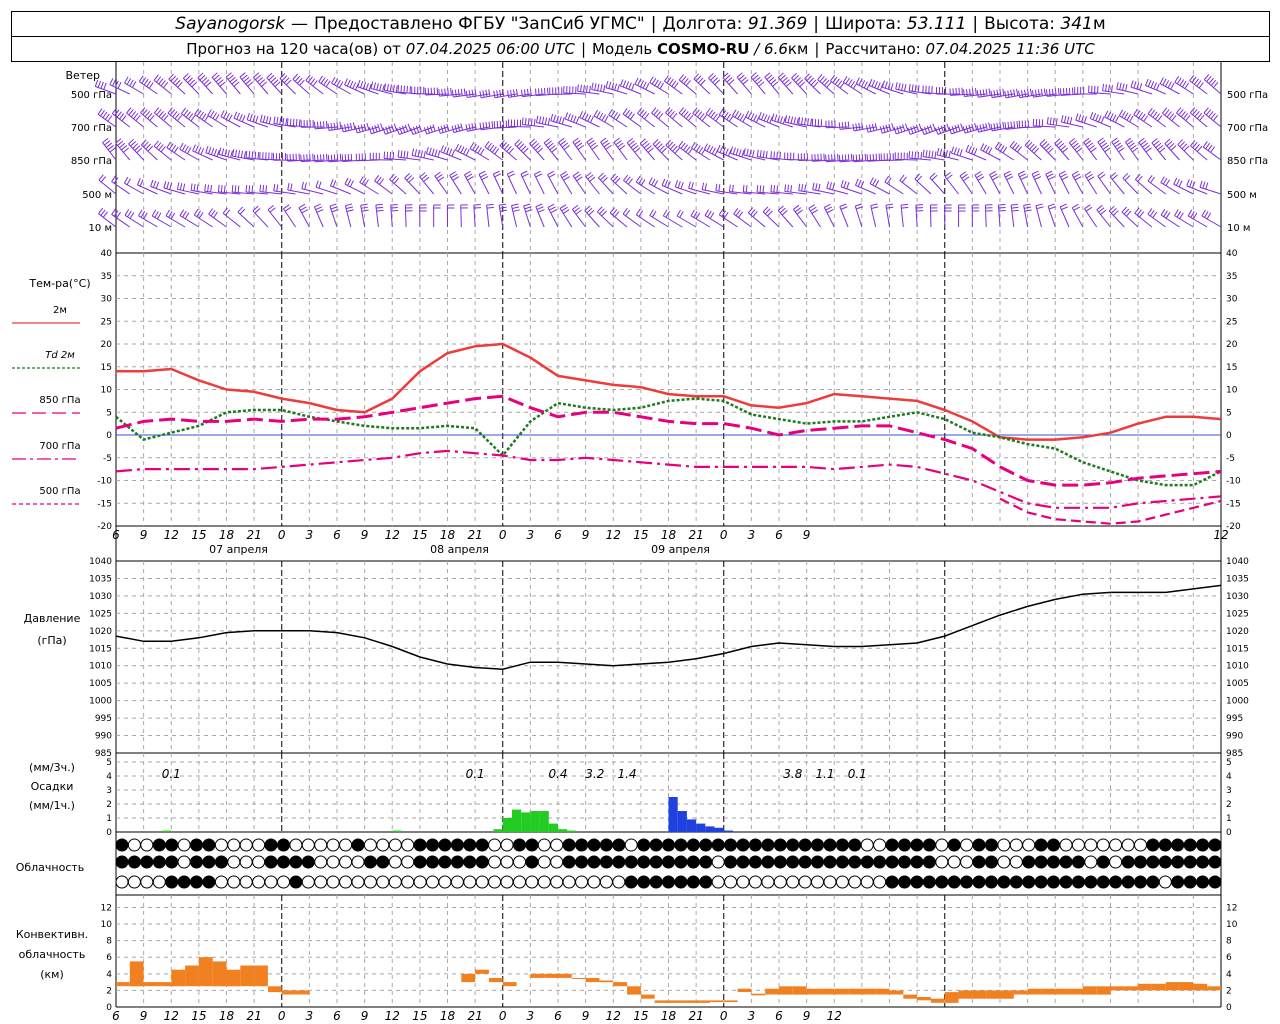 The height and width of the screenshot is (1024, 1280). Describe the element at coordinates (1229, 413) in the screenshot. I see `temp-tick-right: 5` at that location.